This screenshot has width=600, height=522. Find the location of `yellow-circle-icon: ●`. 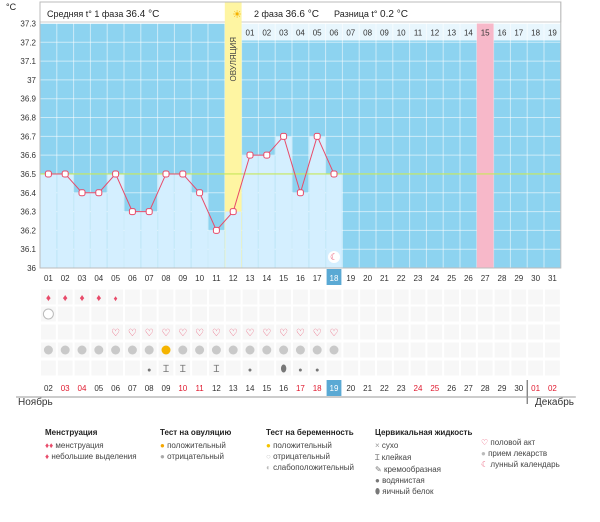

yellow-circle-icon: ● is located at coordinates (268, 445).